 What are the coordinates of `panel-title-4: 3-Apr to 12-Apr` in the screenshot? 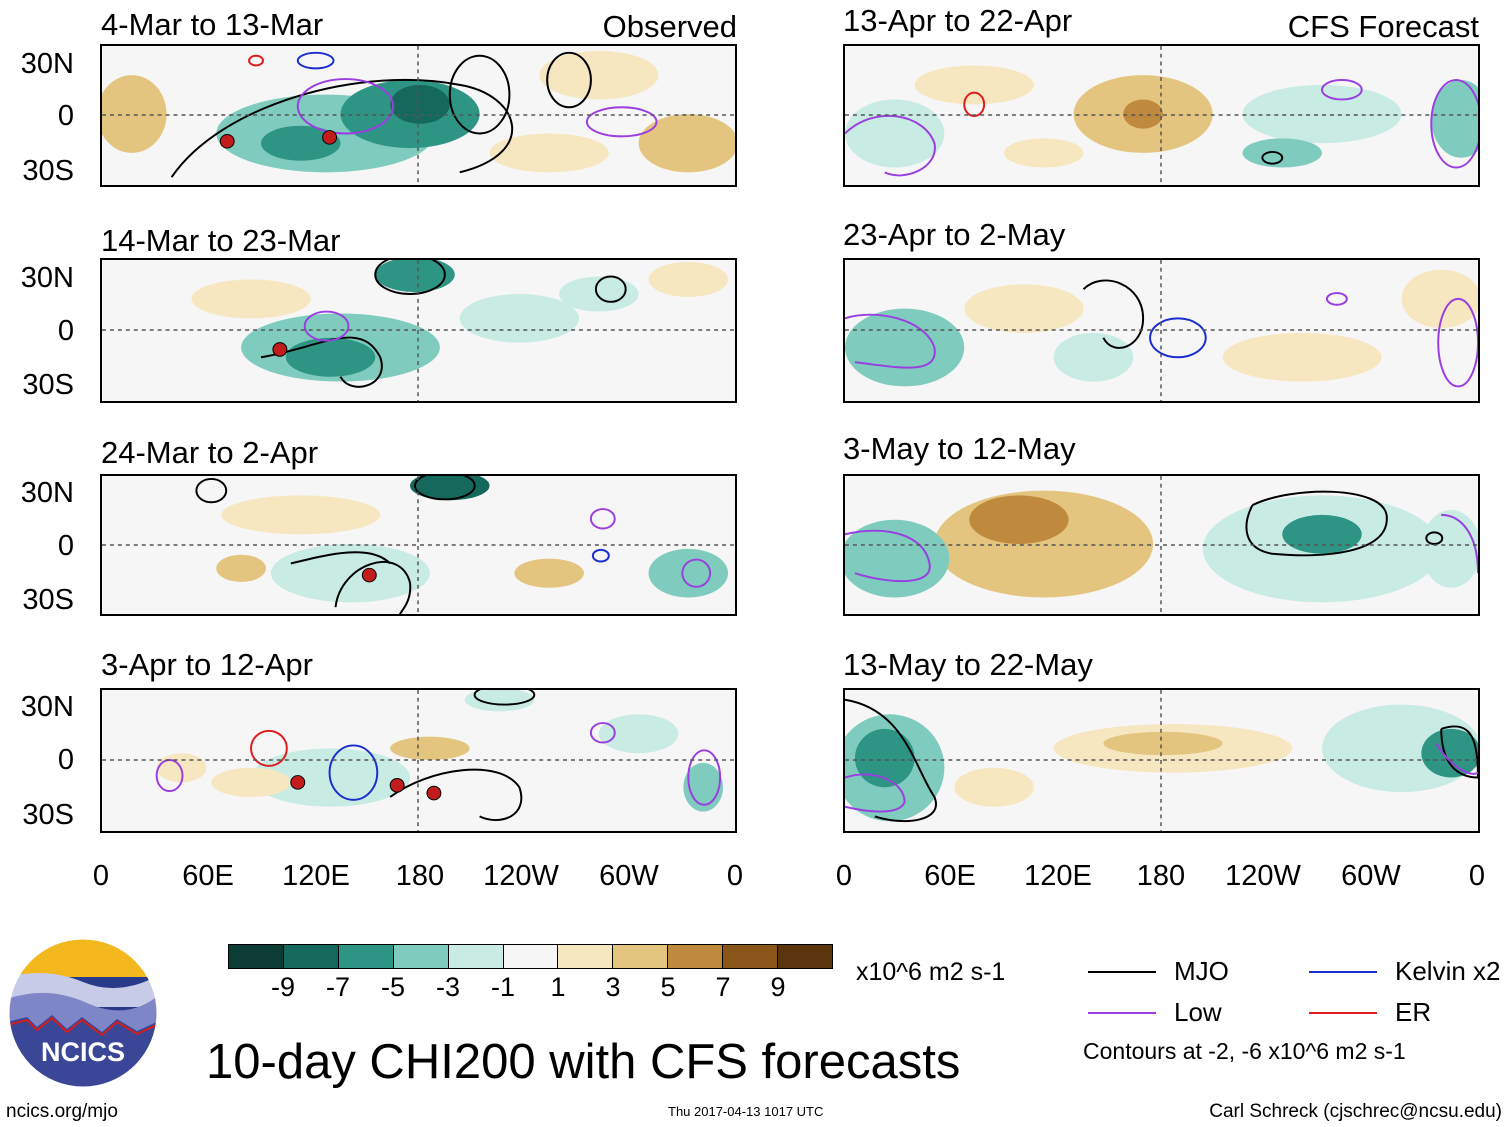 It's located at (207, 664).